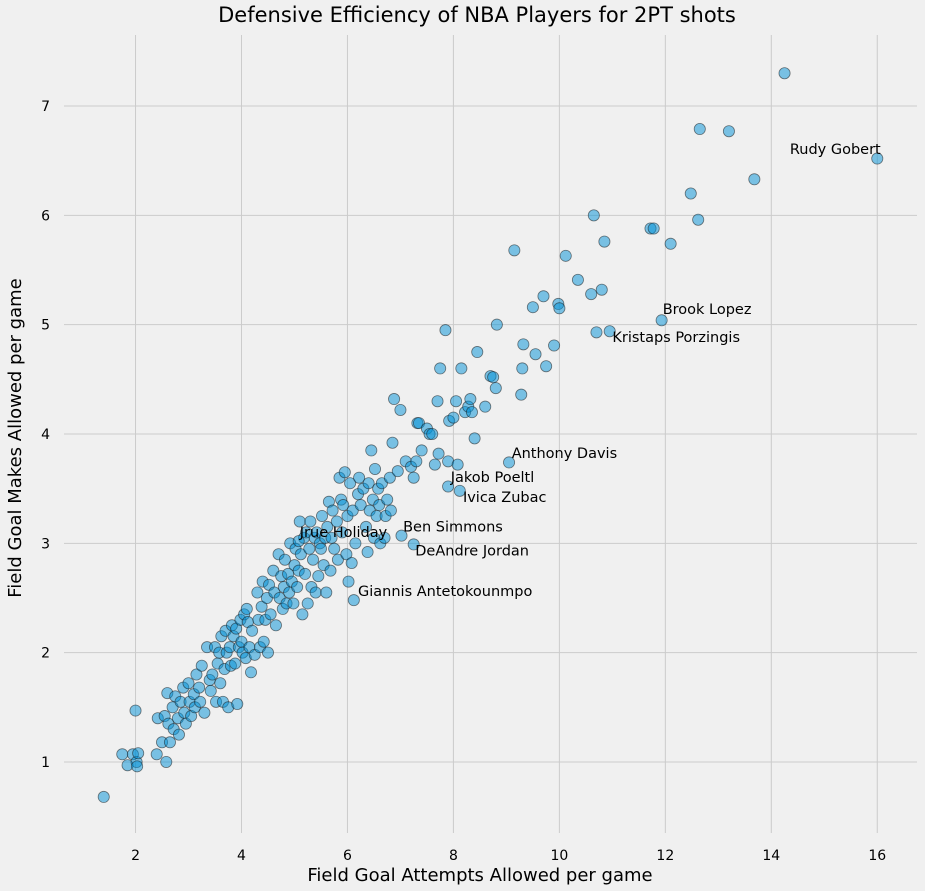  Describe the element at coordinates (45, 763) in the screenshot. I see `y-tick-label: 1` at that location.